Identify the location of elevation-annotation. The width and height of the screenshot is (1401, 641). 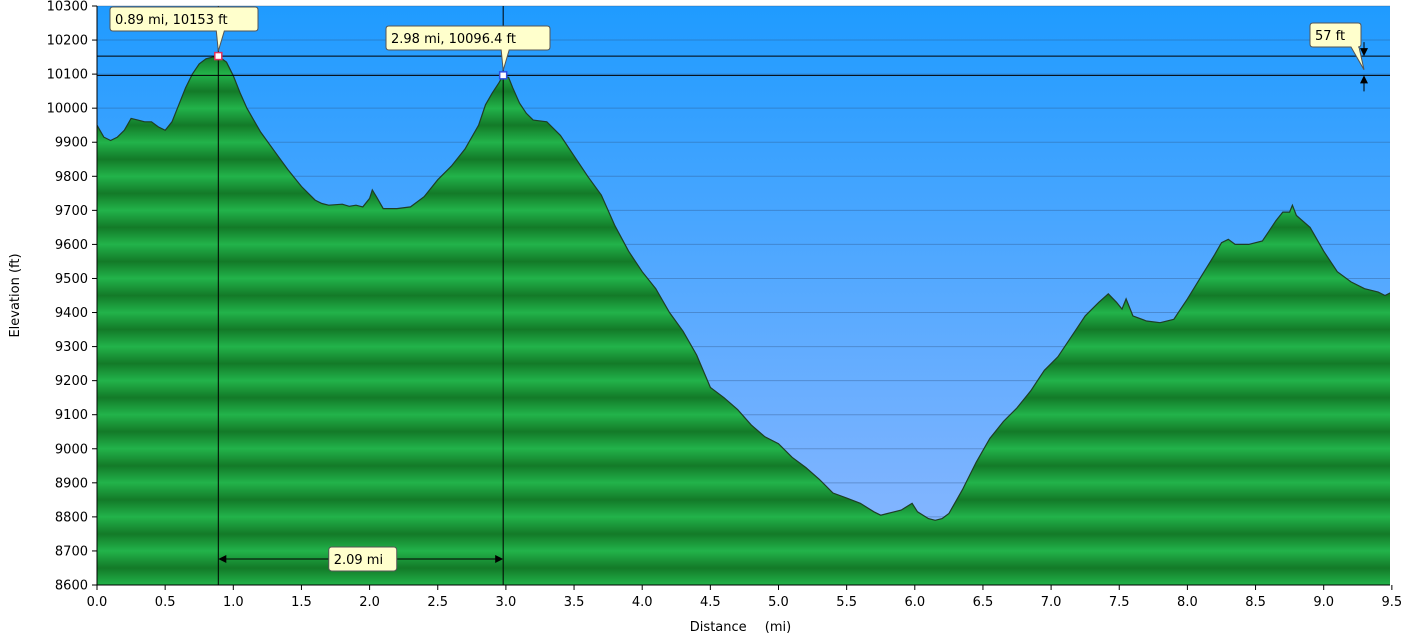
(1364, 67).